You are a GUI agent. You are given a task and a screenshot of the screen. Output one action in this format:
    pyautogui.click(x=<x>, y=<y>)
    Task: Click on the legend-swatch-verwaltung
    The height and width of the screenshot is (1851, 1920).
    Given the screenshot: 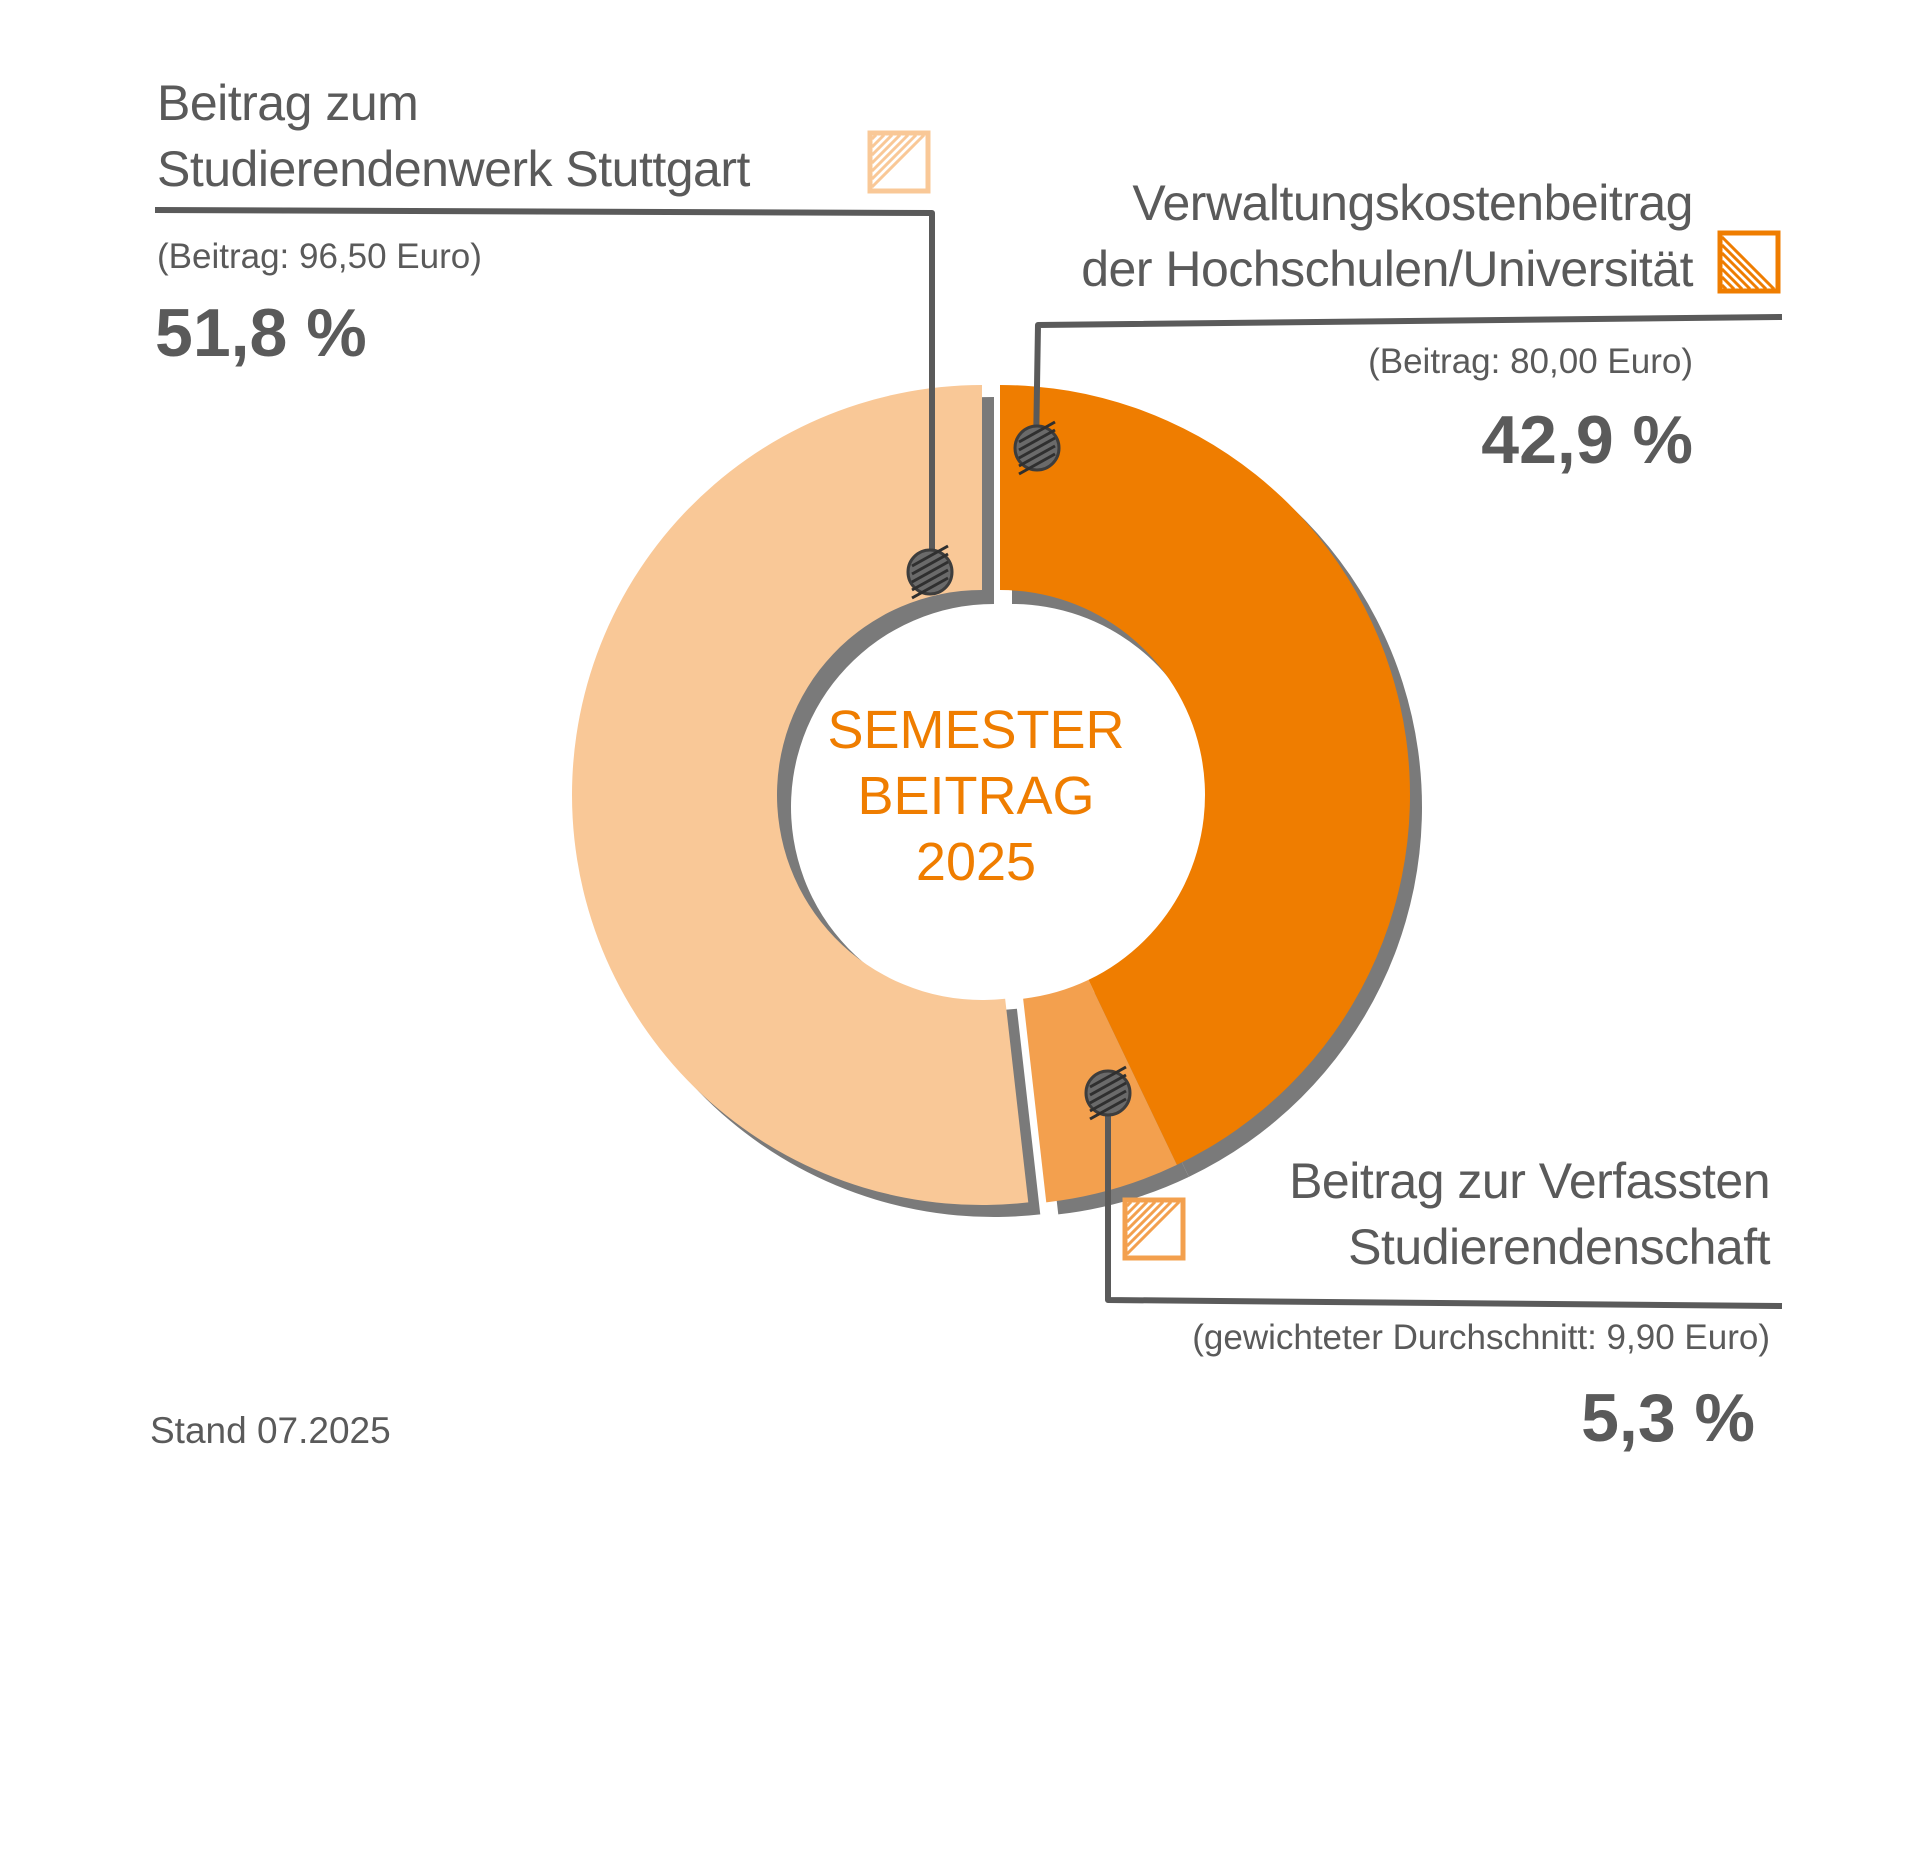 What is the action you would take?
    pyautogui.click(x=1749, y=262)
    